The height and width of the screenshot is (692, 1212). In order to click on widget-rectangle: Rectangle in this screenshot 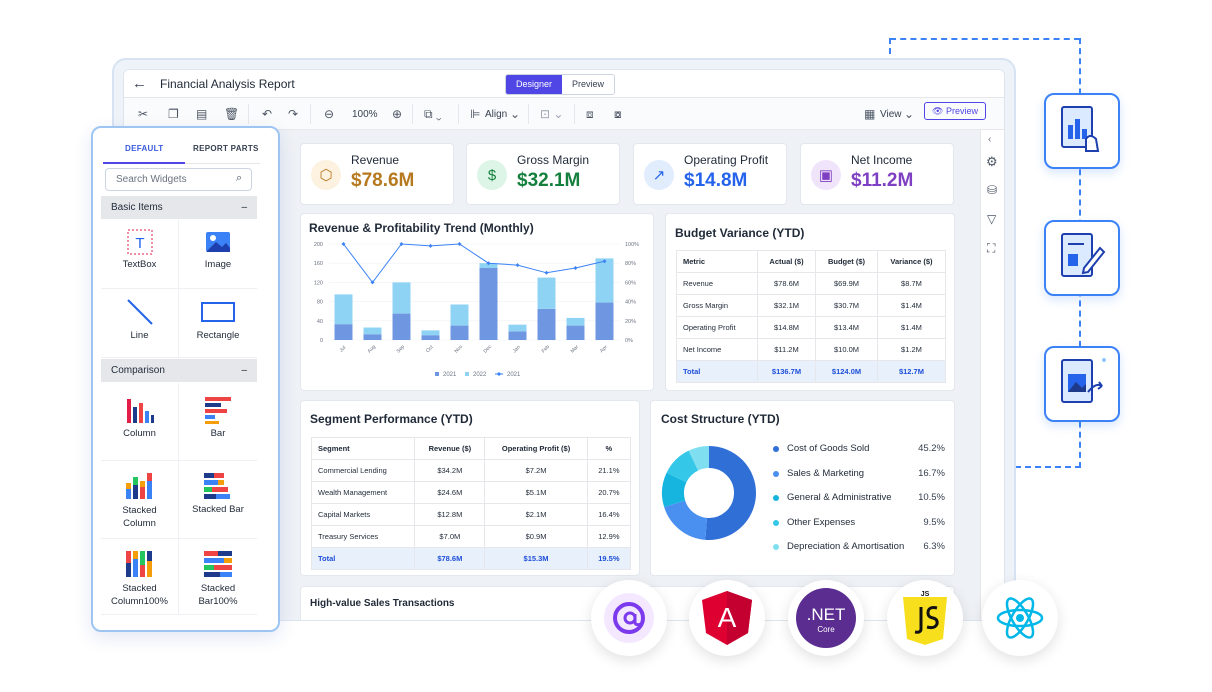, I will do `click(218, 323)`.